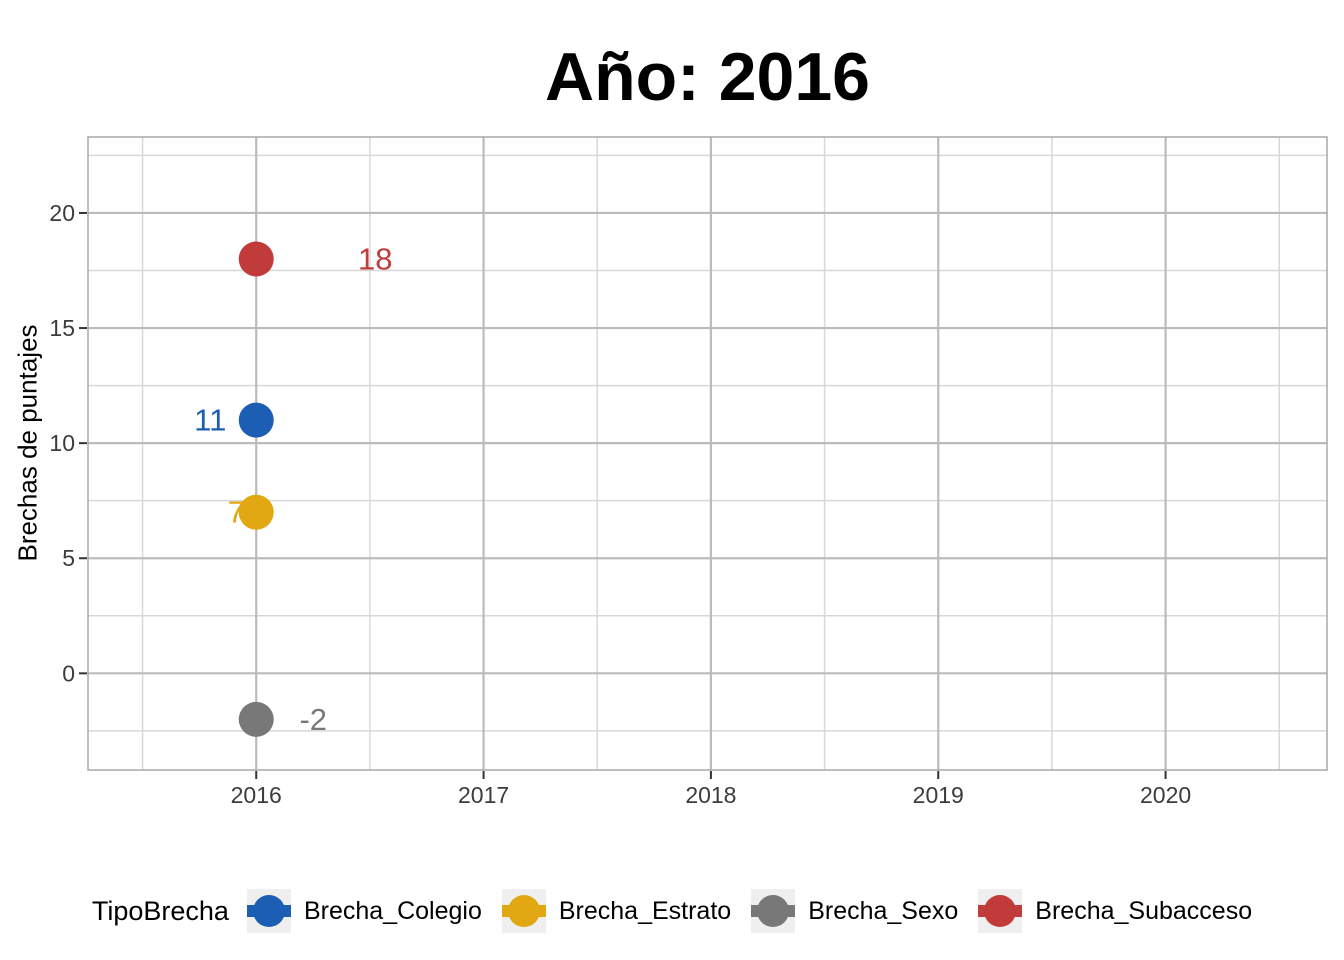 Image resolution: width=1344 pixels, height=960 pixels. Describe the element at coordinates (1165, 795) in the screenshot. I see `x-axis-tick-label: 2020` at that location.